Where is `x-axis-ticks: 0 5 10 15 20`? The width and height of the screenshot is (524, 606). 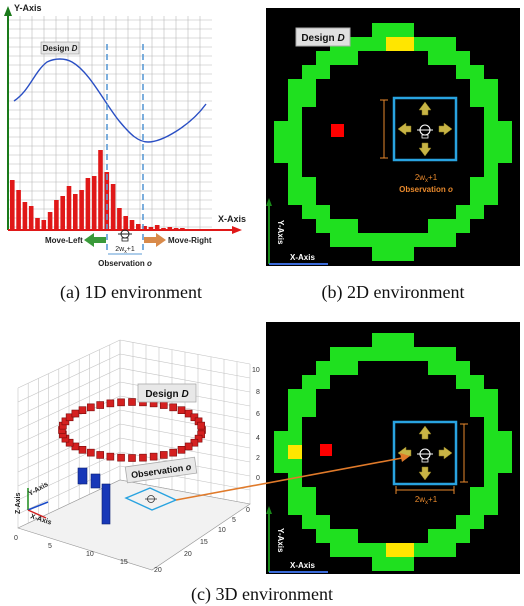
x-axis-ticks: 0 5 10 15 20 is located at coordinates (88, 554).